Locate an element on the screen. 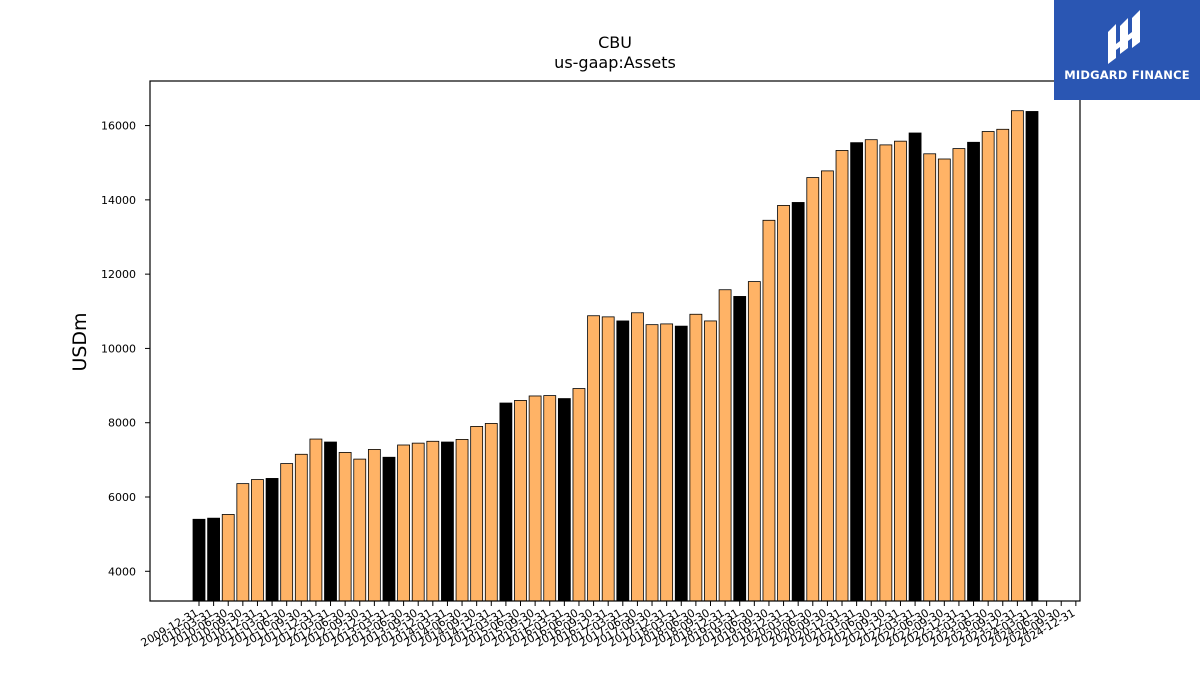 The image size is (1200, 675). logo-text: MIDGARD FINANCE is located at coordinates (1127, 75).